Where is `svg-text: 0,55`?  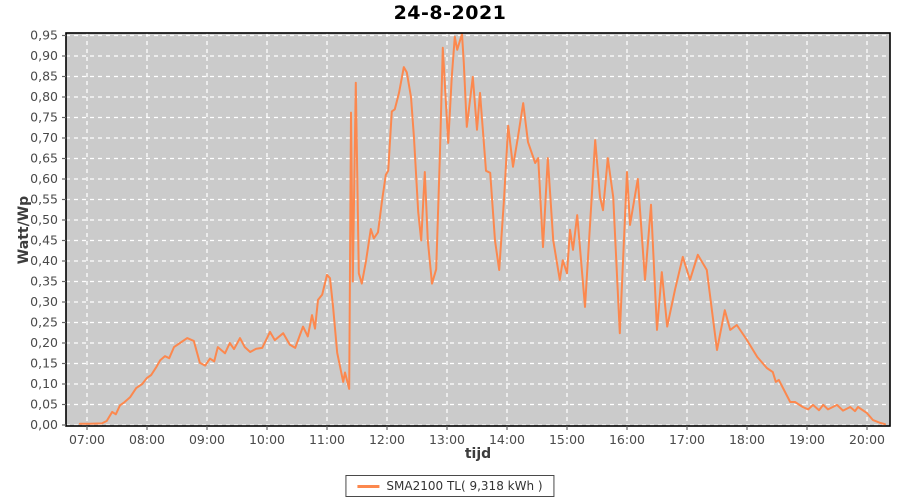 svg-text: 0,55 is located at coordinates (44, 199).